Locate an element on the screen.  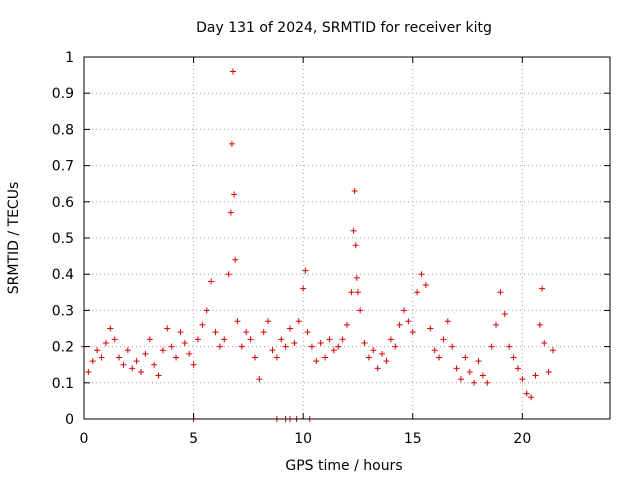
y-tick-label: 0.5 is located at coordinates (63, 239).